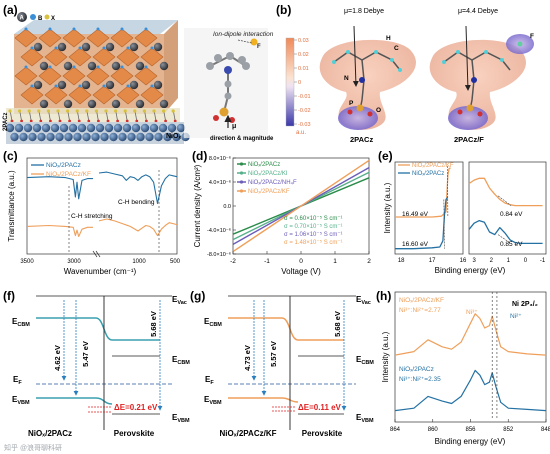  I want to click on g-gap2: 5.57 eV, so click(273, 354).